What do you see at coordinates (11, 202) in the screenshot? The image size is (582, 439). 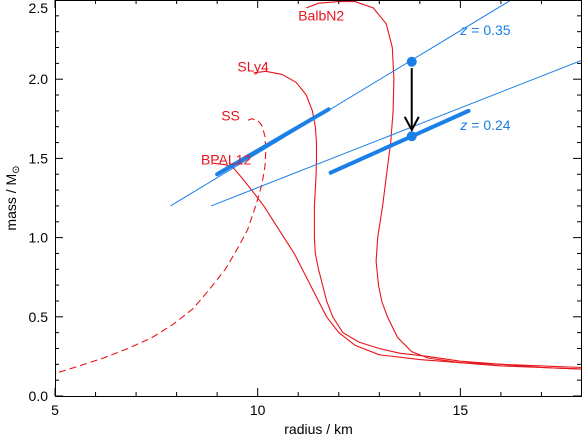 I see `y-axis-title-main: mass / M` at bounding box center [11, 202].